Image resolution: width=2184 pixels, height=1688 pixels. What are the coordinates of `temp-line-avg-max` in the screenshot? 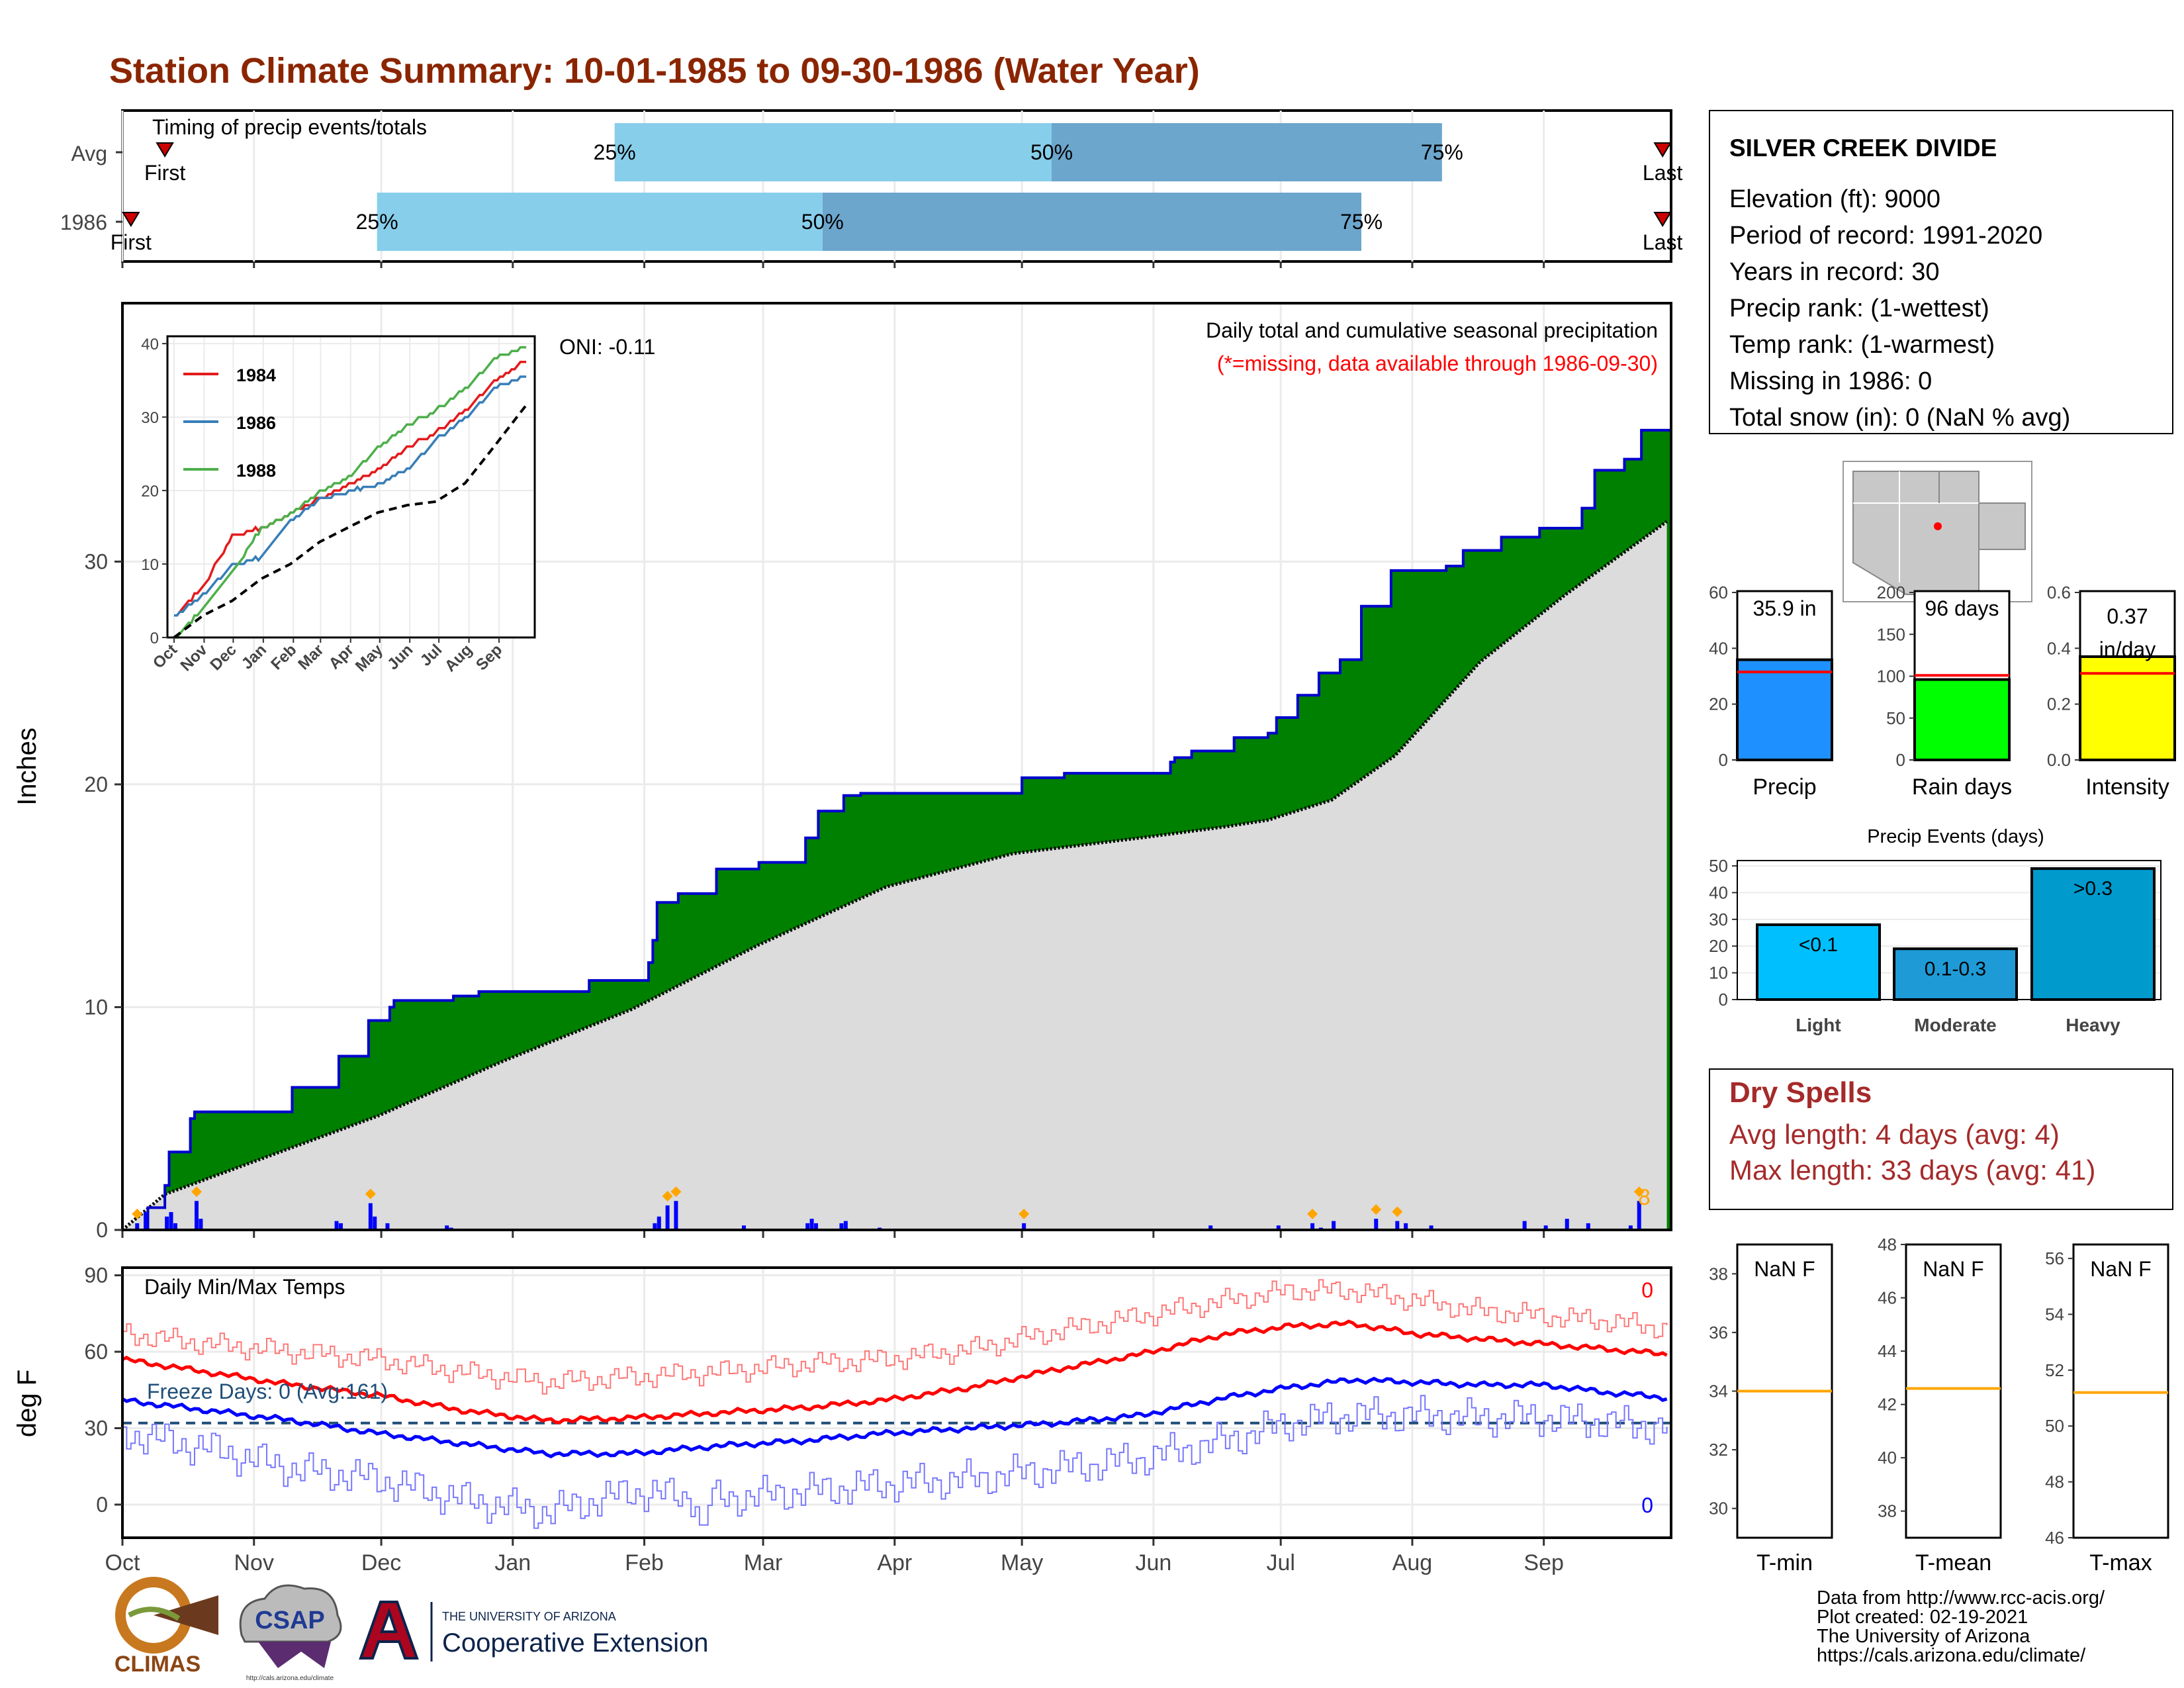 It's located at (894, 1372).